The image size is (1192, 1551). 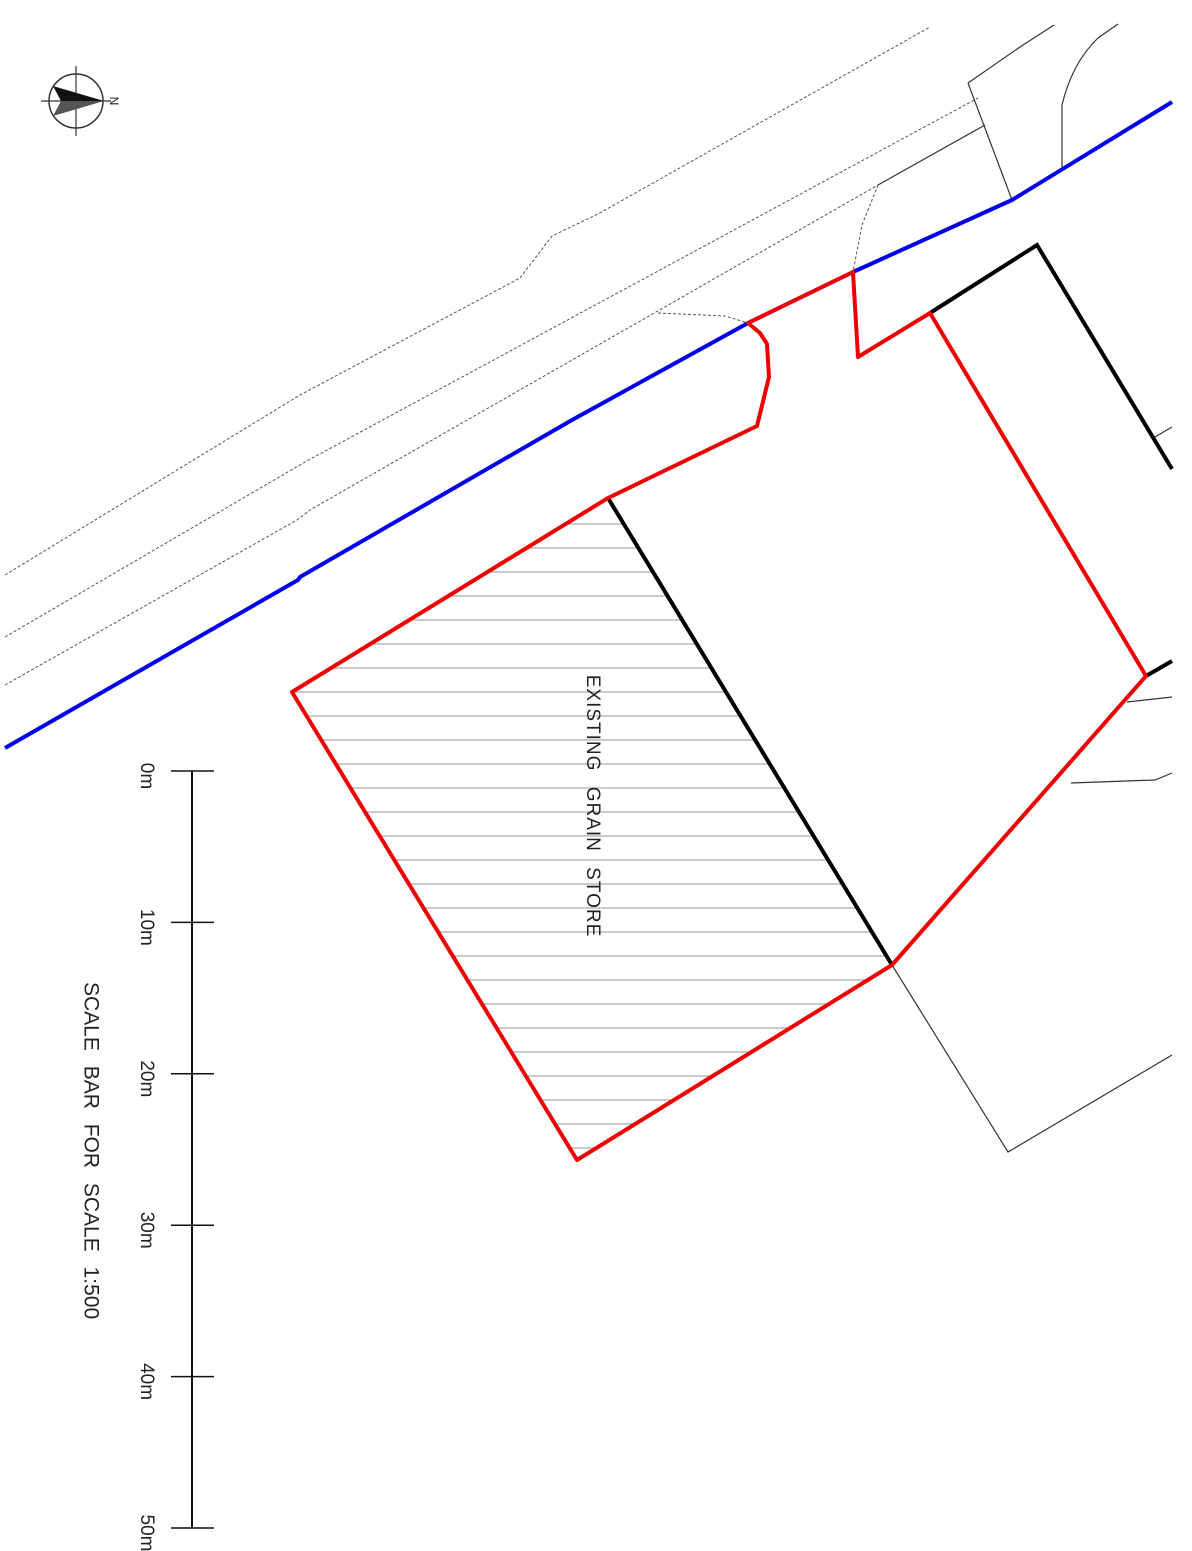 I want to click on scale-tick-label: 10m, so click(x=146, y=927).